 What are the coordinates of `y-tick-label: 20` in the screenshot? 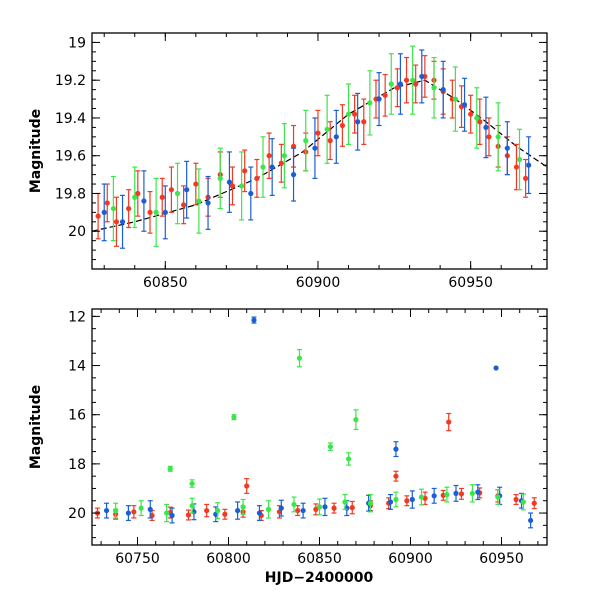 It's located at (77, 514).